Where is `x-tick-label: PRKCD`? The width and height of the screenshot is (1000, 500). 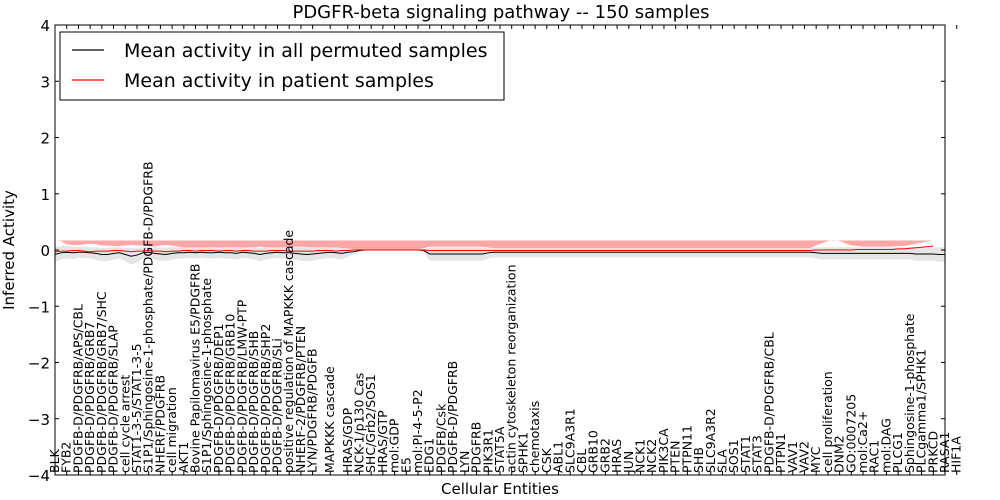 x-tick-label: PRKCD is located at coordinates (932, 452).